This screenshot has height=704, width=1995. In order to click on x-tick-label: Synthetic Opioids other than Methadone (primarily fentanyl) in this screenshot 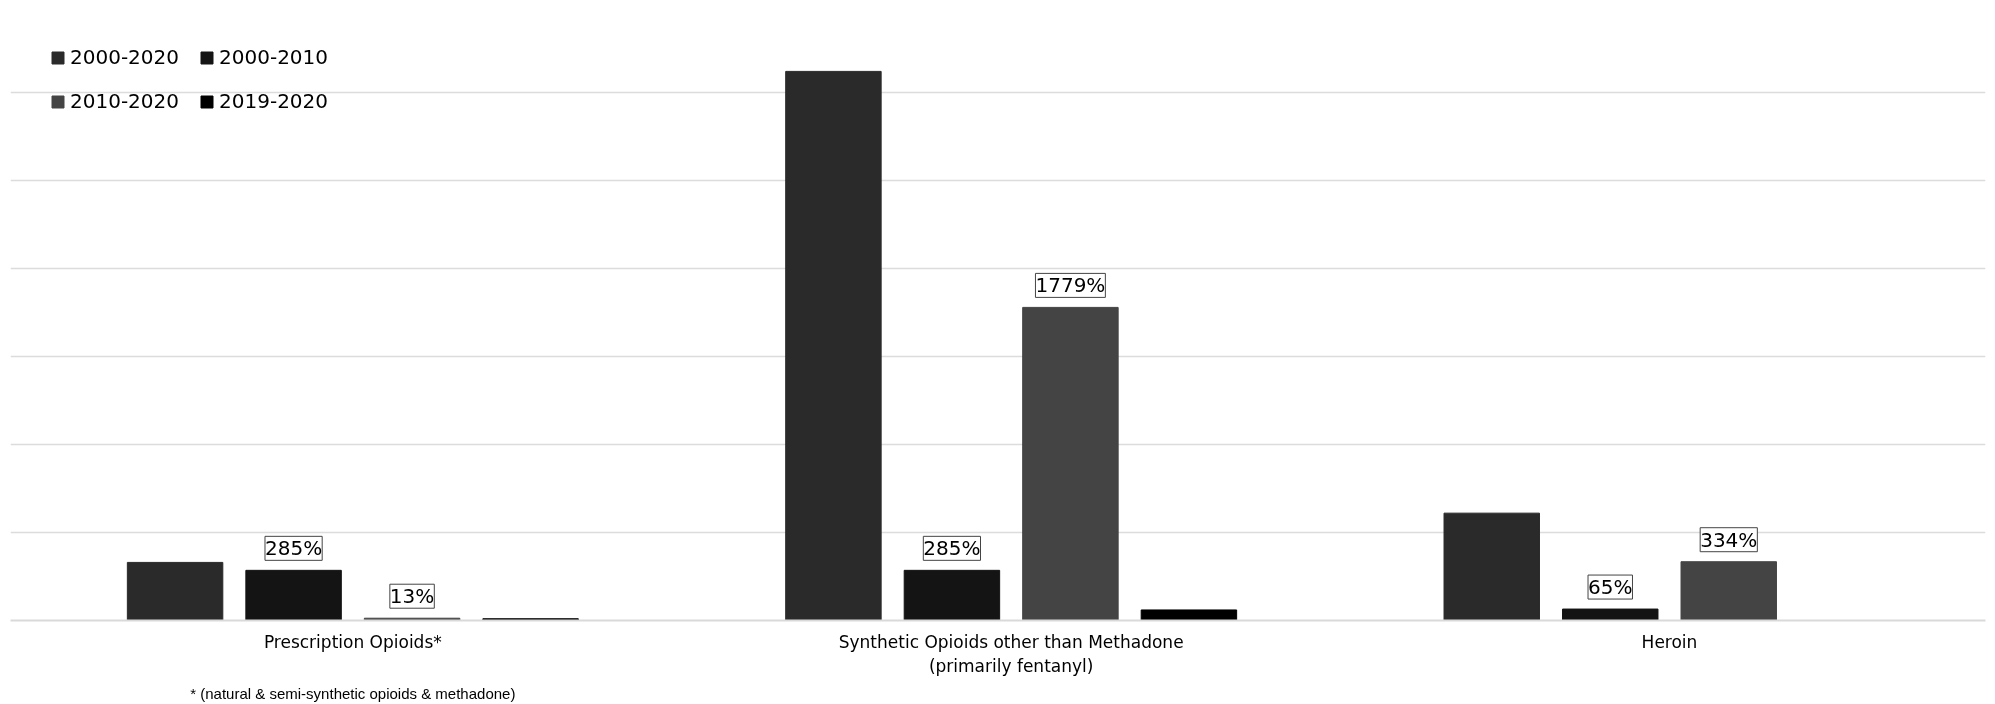, I will do `click(1011, 653)`.